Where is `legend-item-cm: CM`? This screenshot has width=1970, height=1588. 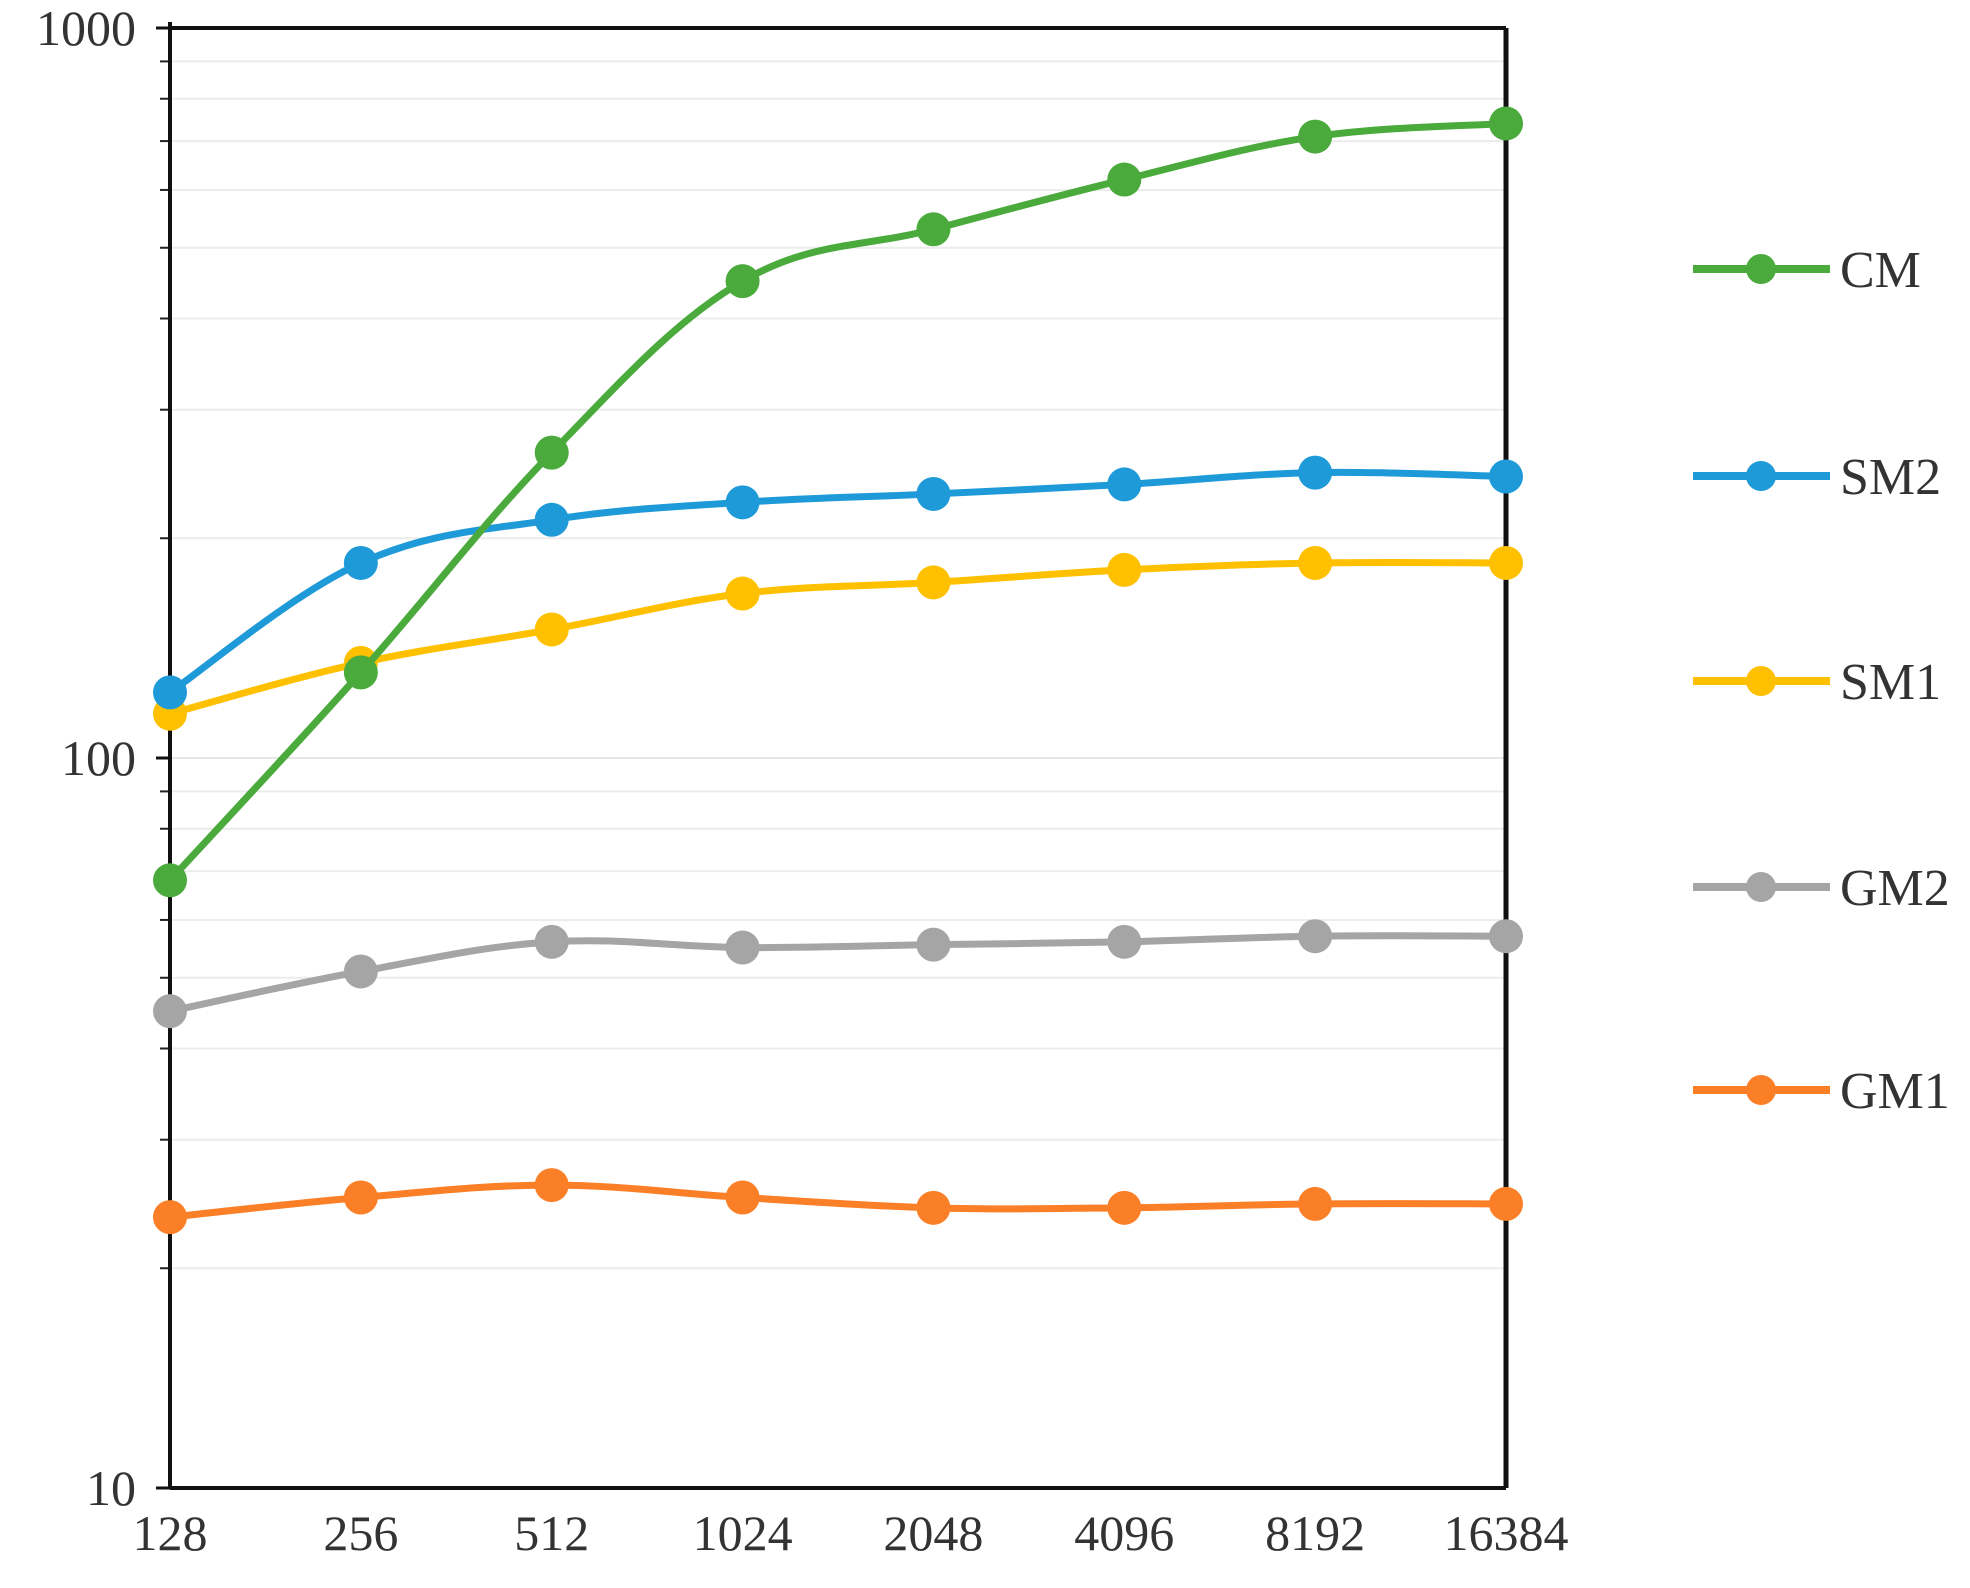 legend-item-cm: CM is located at coordinates (1807, 270).